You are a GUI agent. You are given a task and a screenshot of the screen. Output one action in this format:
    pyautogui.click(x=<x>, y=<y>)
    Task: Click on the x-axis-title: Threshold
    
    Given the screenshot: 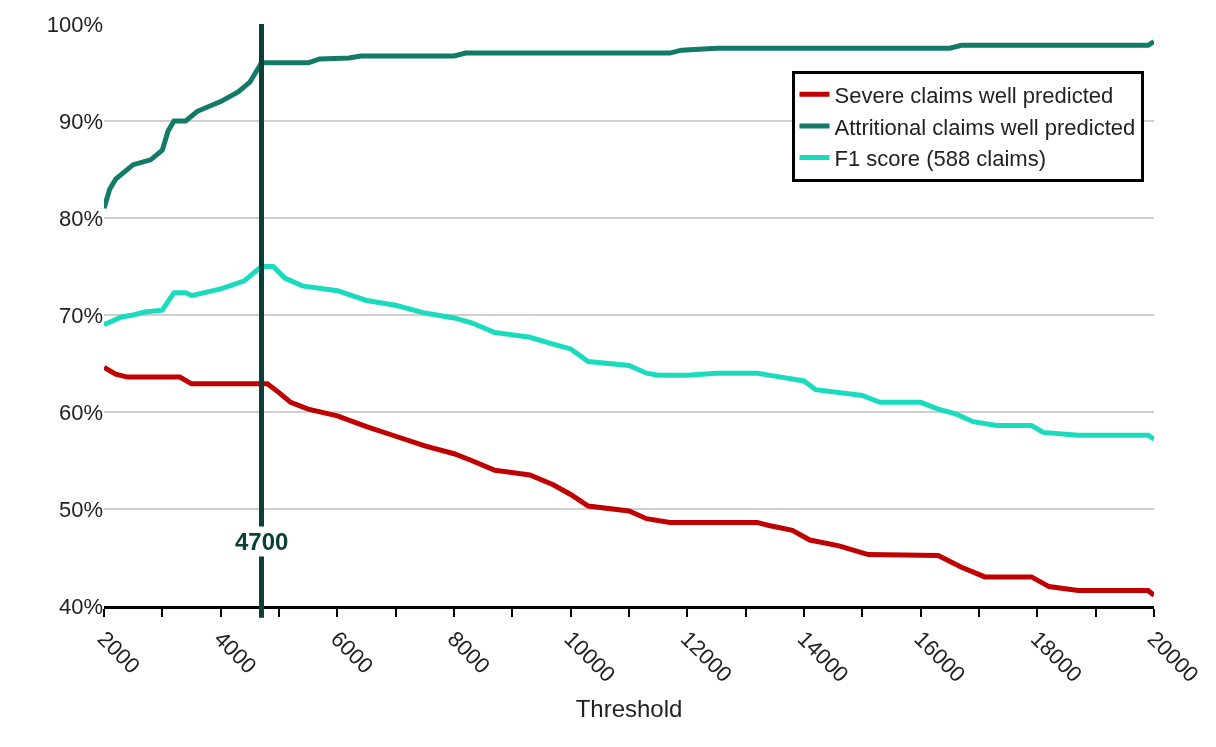 What is the action you would take?
    pyautogui.click(x=629, y=709)
    